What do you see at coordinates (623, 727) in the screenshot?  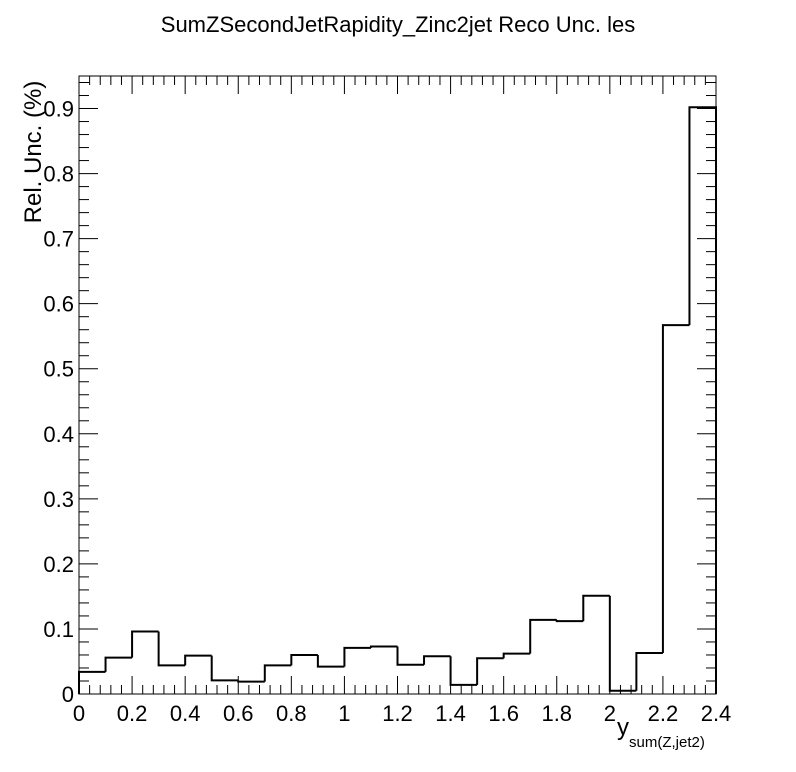 I see `x-axis-label-main: y` at bounding box center [623, 727].